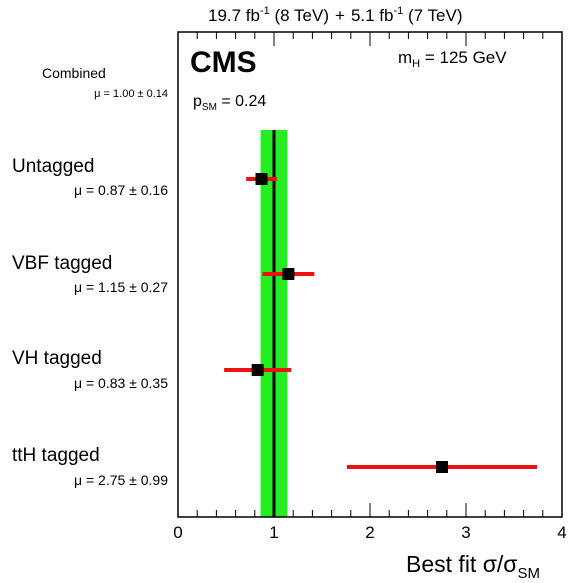 This screenshot has height=583, width=572. Describe the element at coordinates (257, 370) in the screenshot. I see `marker-vh` at that location.